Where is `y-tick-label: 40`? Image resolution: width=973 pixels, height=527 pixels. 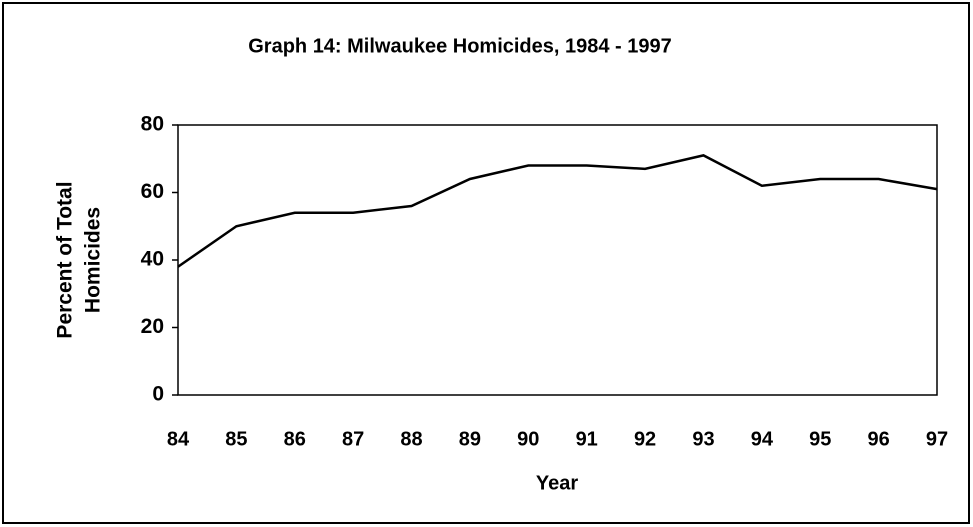 y-tick-label: 40 is located at coordinates (152, 259).